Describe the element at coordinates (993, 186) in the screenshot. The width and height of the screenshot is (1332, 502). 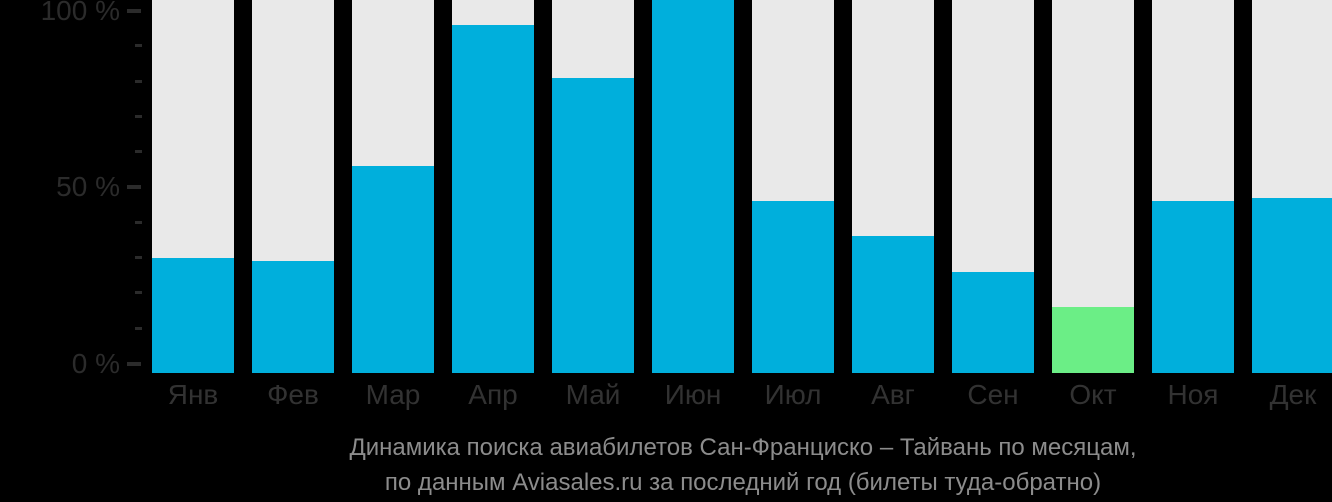
I see `bar-column-Сен` at that location.